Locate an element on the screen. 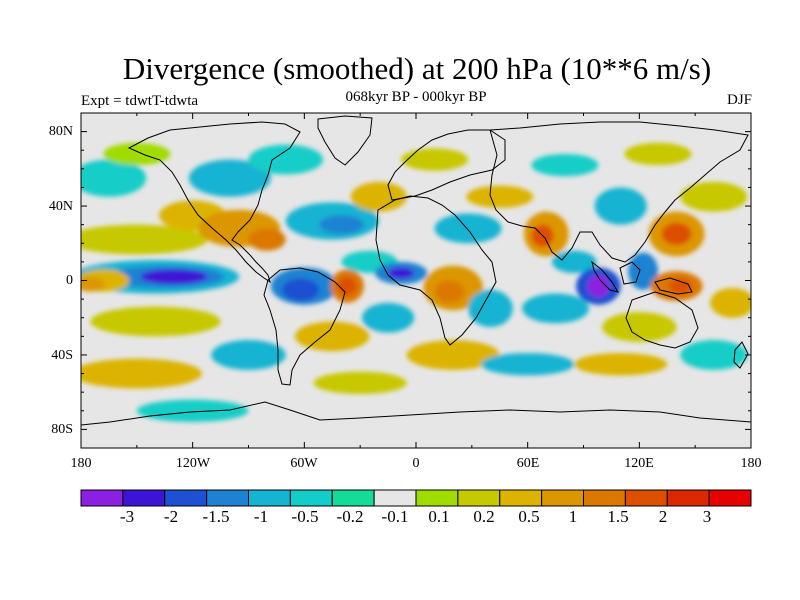 The image size is (800, 600). coastline-asia is located at coordinates (619, 192).